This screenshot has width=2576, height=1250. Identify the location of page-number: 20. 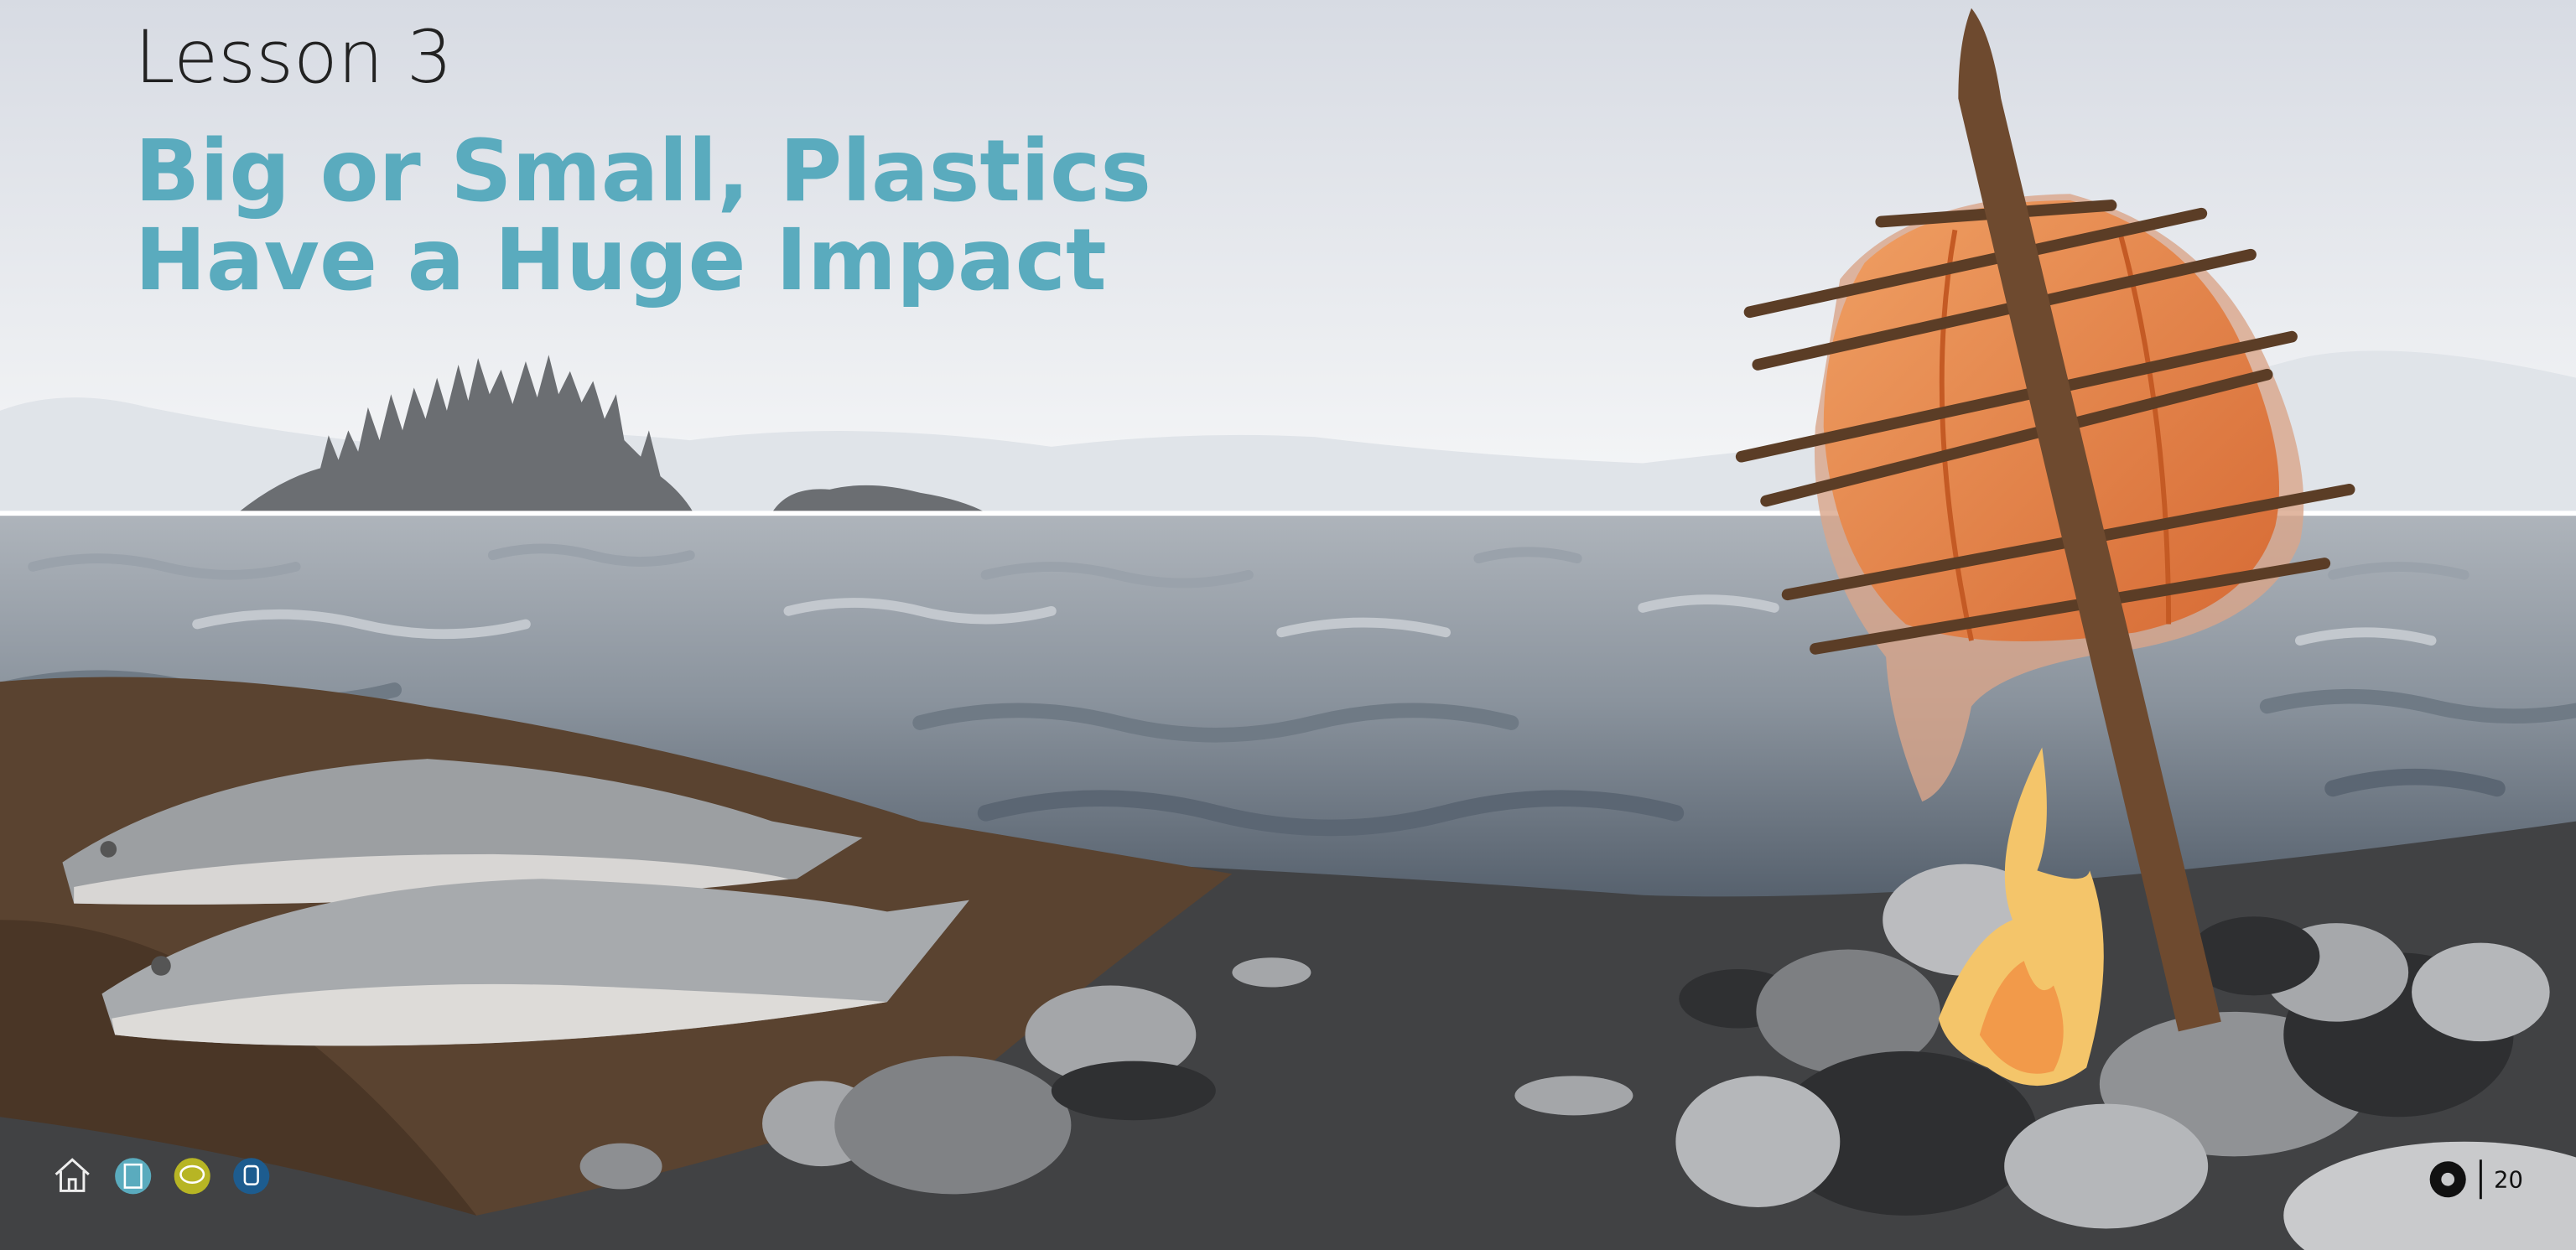
(2508, 1181).